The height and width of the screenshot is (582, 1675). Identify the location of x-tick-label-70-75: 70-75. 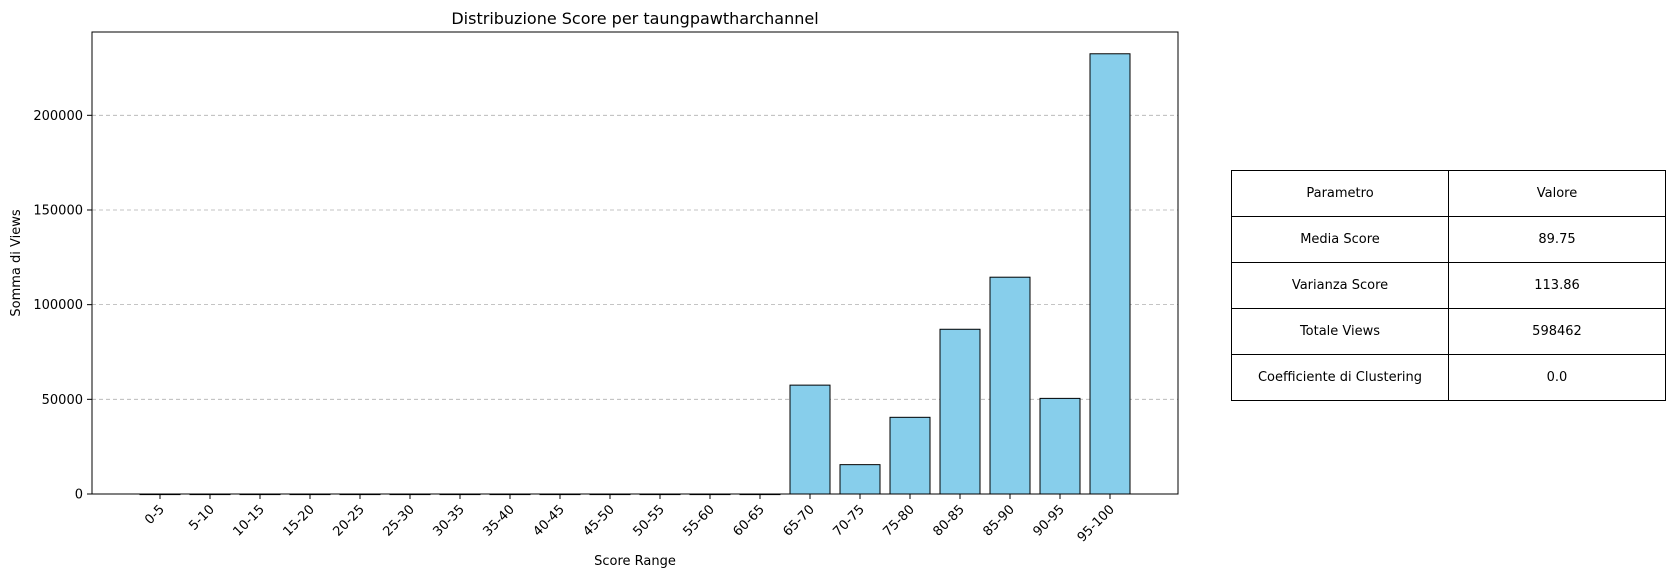
(849, 520).